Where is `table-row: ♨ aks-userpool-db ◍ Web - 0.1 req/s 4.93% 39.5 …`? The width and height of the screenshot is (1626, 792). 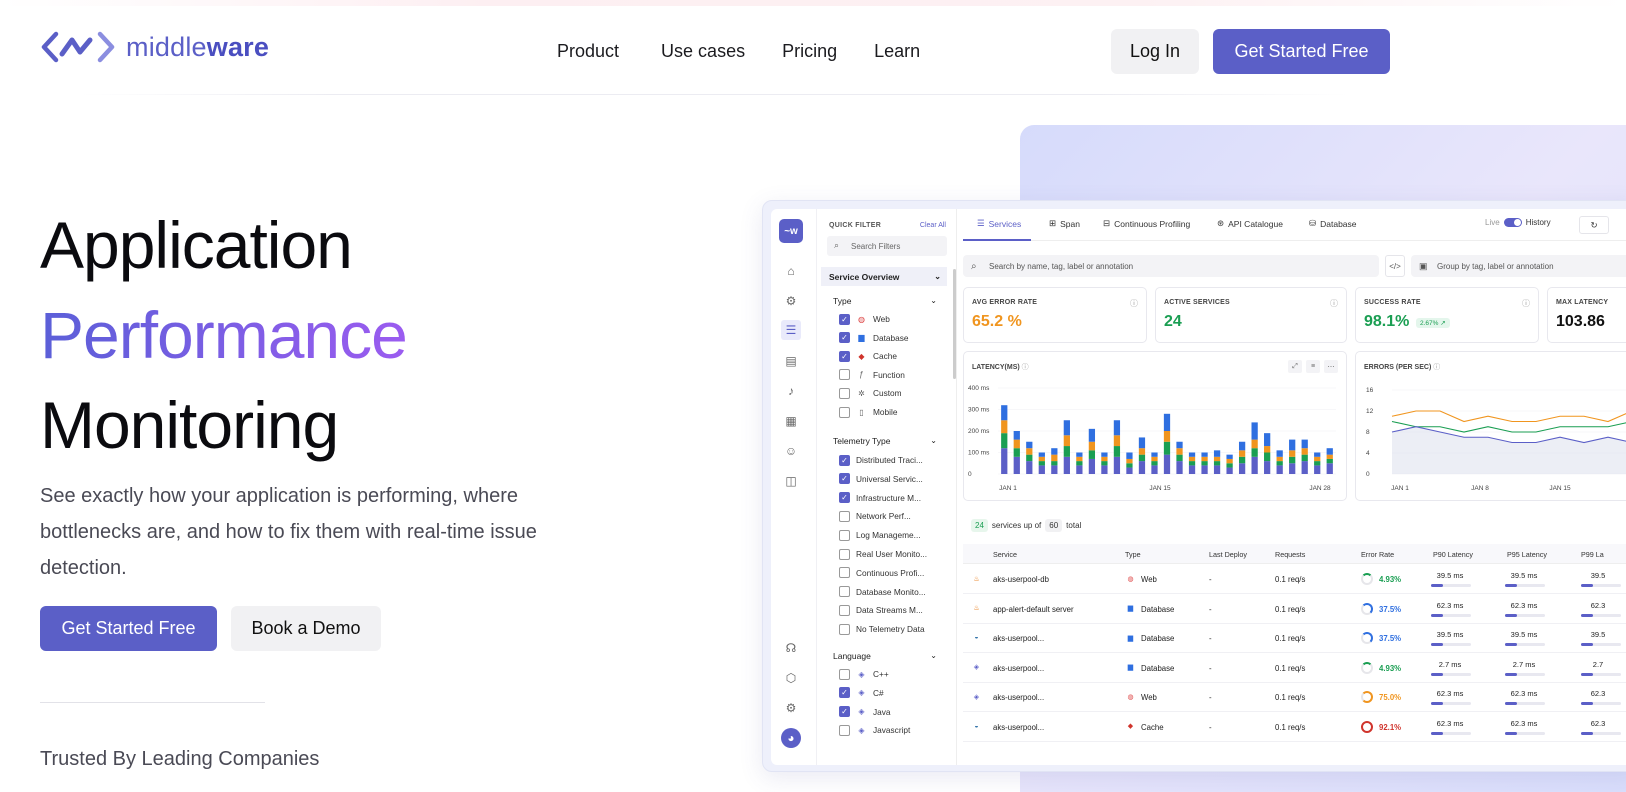 table-row: ♨ aks-userpool-db ◍ Web - 0.1 req/s 4.93% 39.5 … is located at coordinates (1294, 579).